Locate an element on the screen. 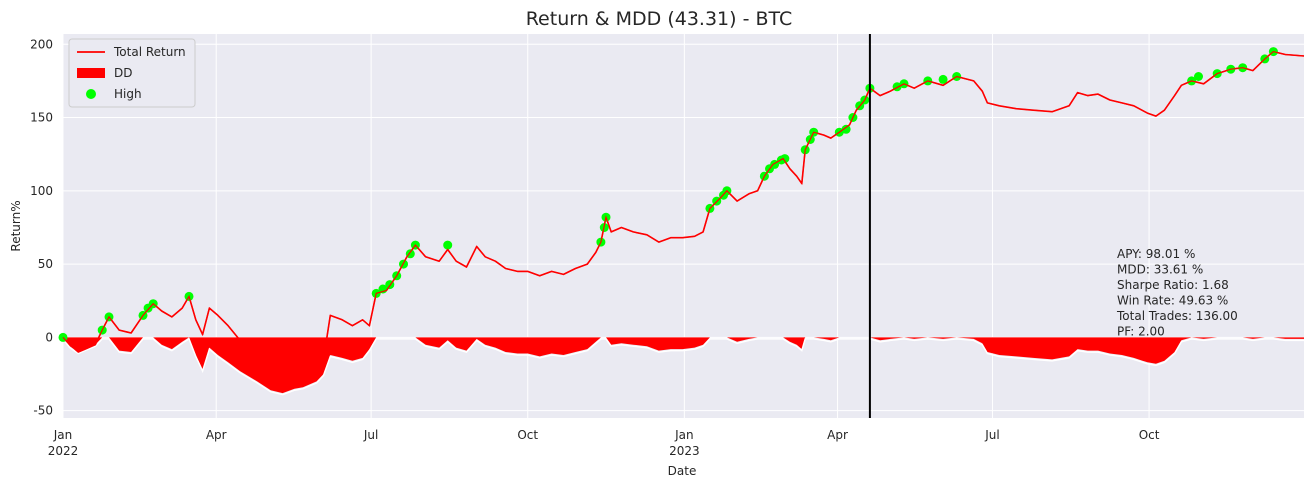 The width and height of the screenshot is (1312, 488). legend-label: DD is located at coordinates (123, 73).